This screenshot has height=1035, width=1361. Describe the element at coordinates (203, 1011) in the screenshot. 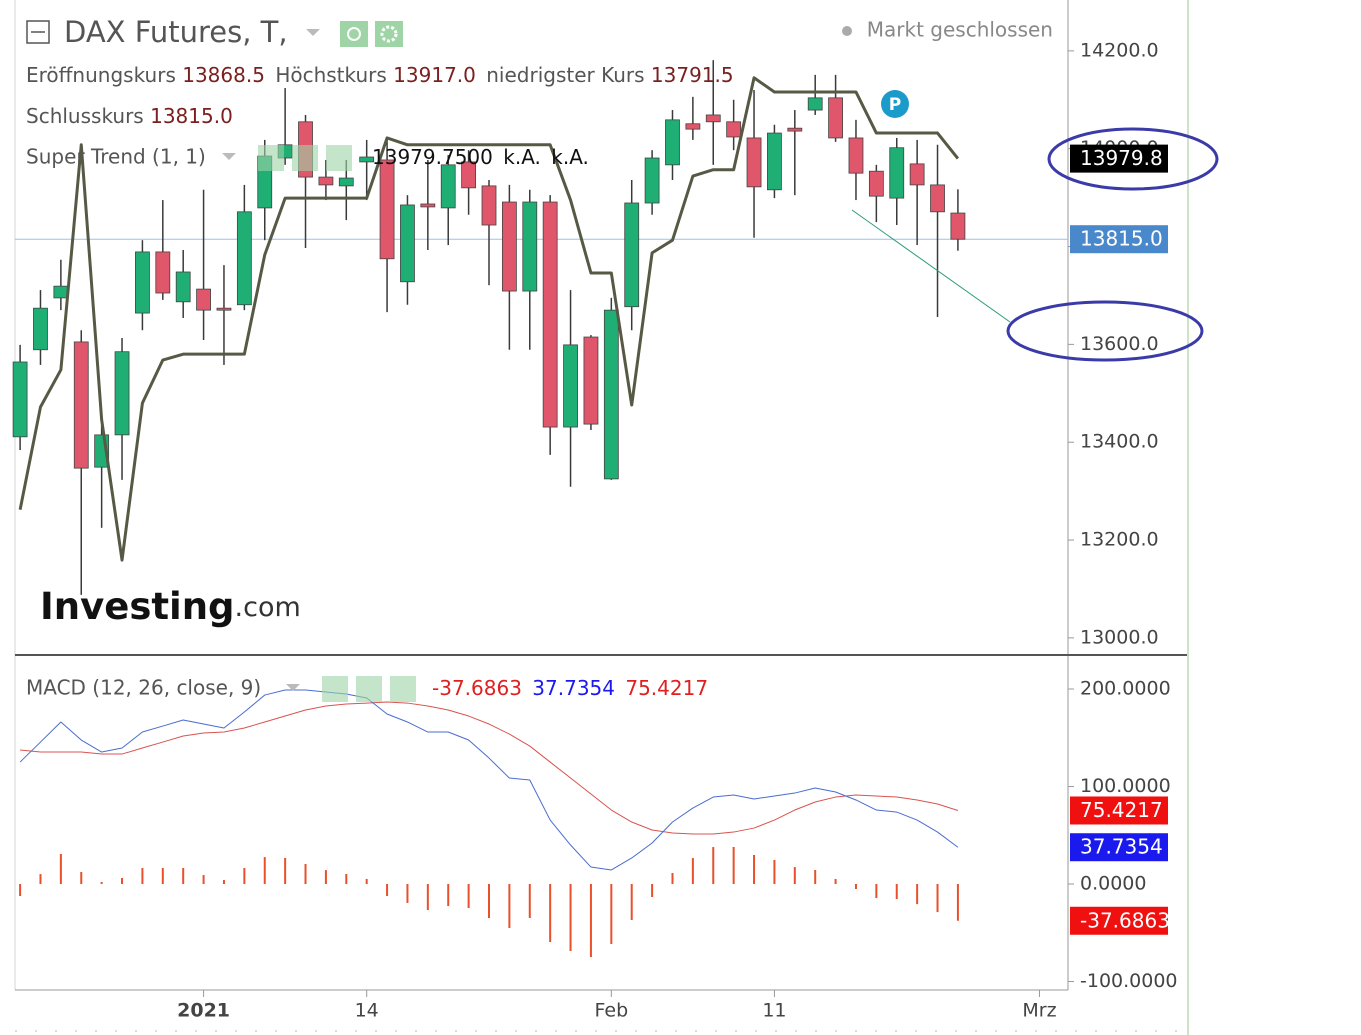

I see `x-tick-label: 2021` at that location.